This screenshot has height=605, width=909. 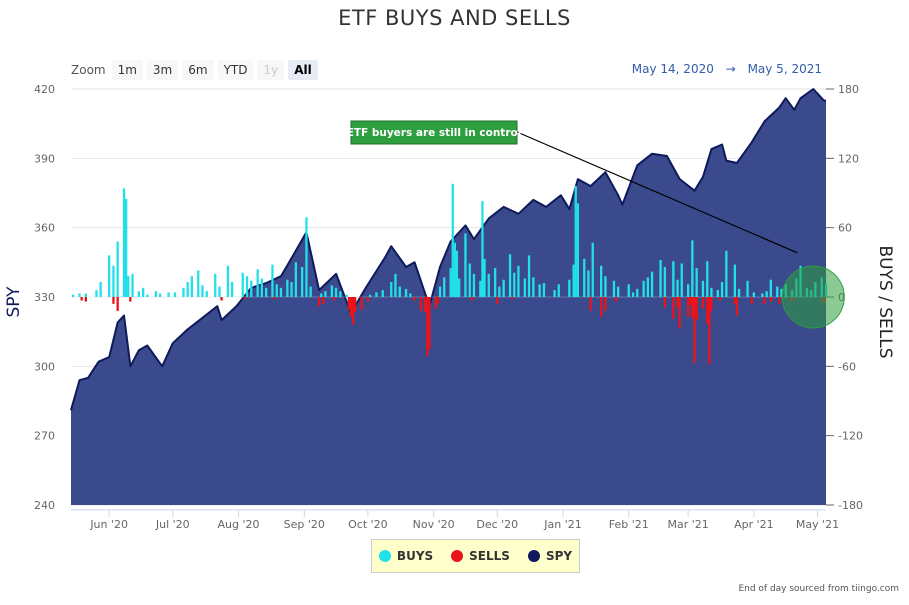 I want to click on zoom-all-button: All, so click(x=303, y=70).